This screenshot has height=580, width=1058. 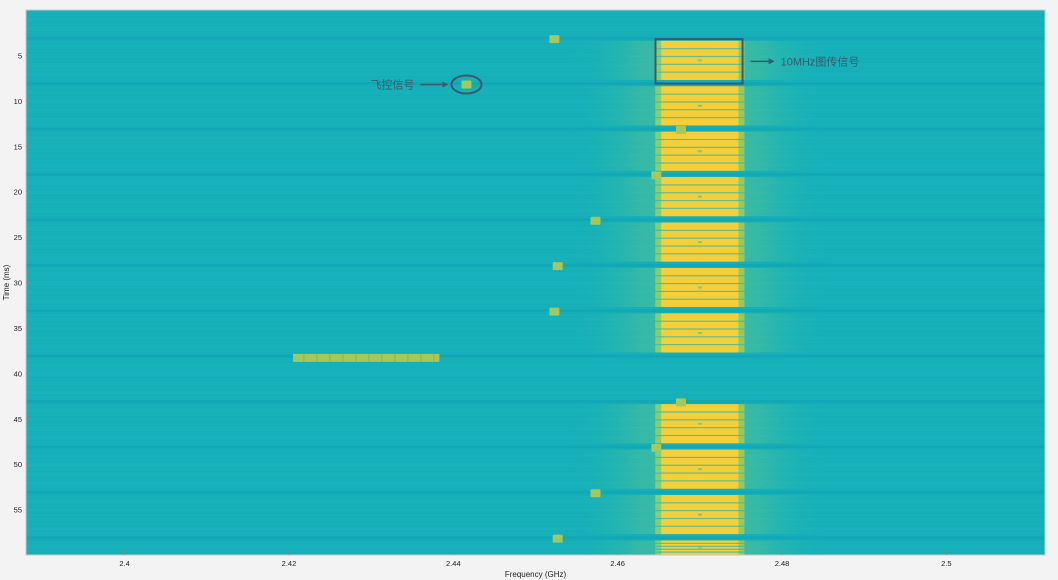 What do you see at coordinates (6, 282) in the screenshot?
I see `y-axis-label: Time (ms)` at bounding box center [6, 282].